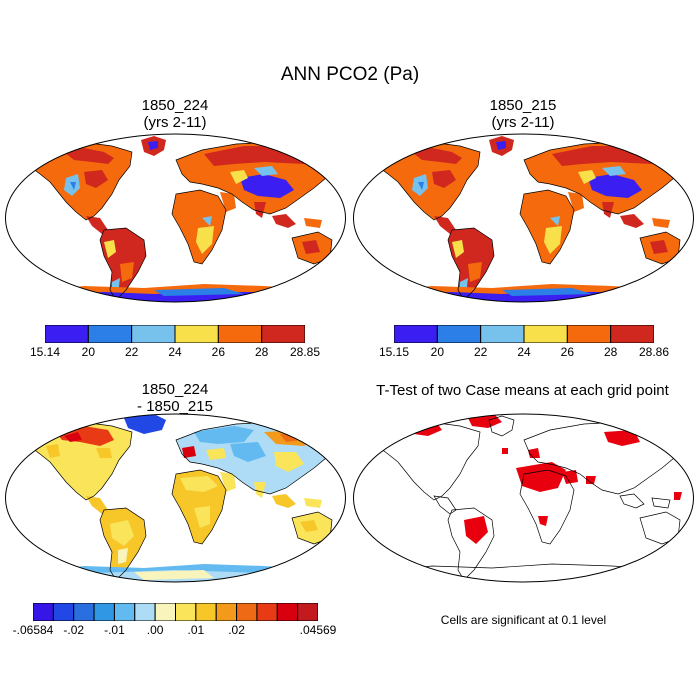  Describe the element at coordinates (547, 479) in the screenshot. I see `significant-cells` at that location.